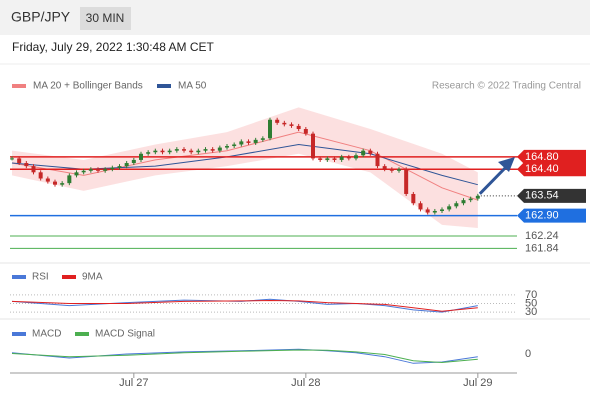 The width and height of the screenshot is (590, 400). I want to click on level-label: 162.24, so click(542, 236).